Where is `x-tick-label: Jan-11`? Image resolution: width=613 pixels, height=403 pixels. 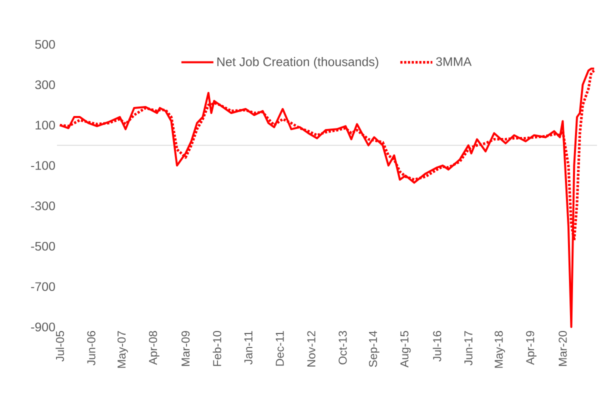
x-tick-label: Jan-11 is located at coordinates (248, 348).